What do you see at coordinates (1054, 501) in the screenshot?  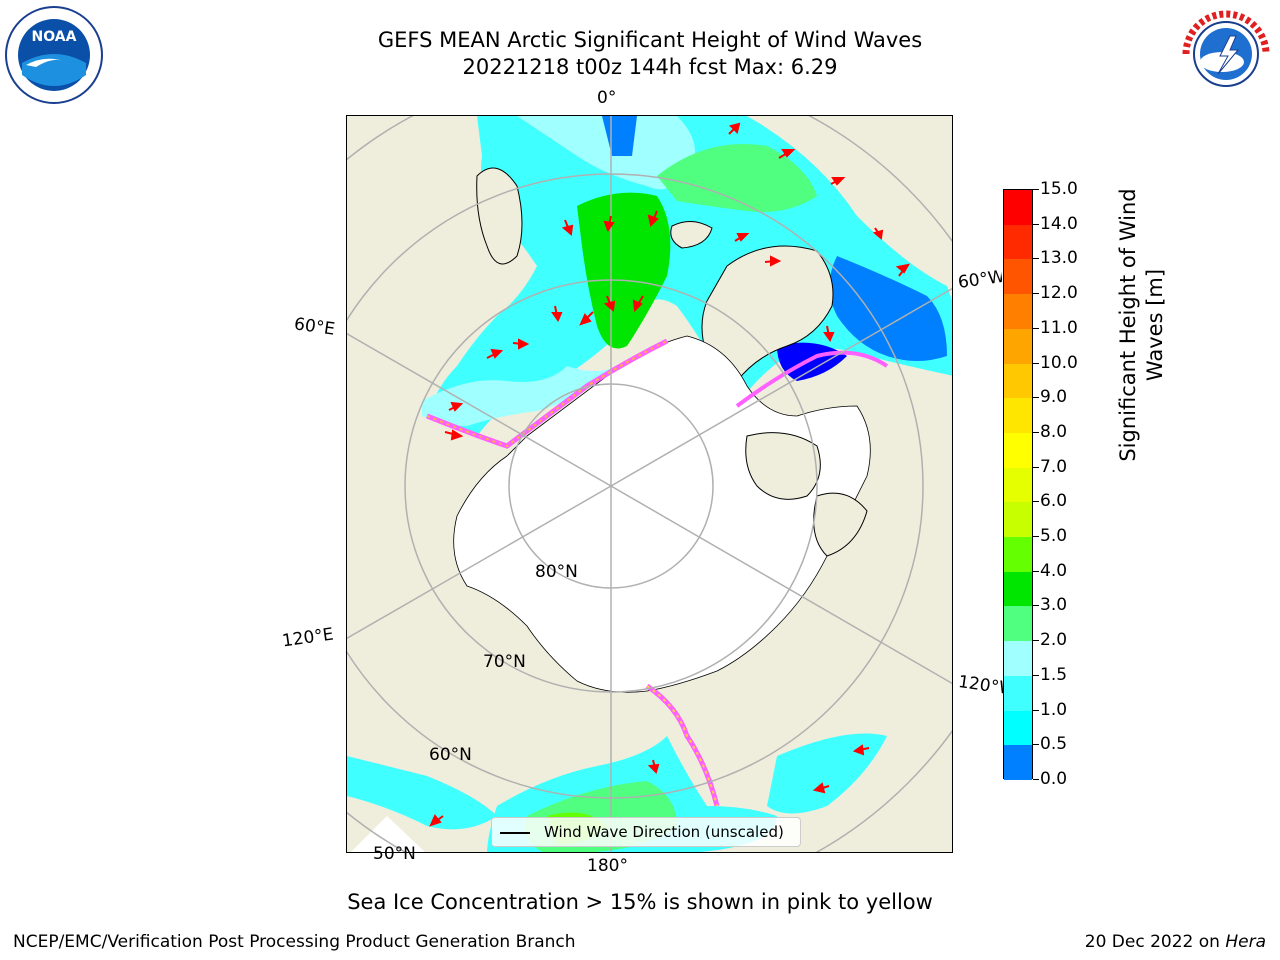 I see `colorbar-tick-label: 6.0` at bounding box center [1054, 501].